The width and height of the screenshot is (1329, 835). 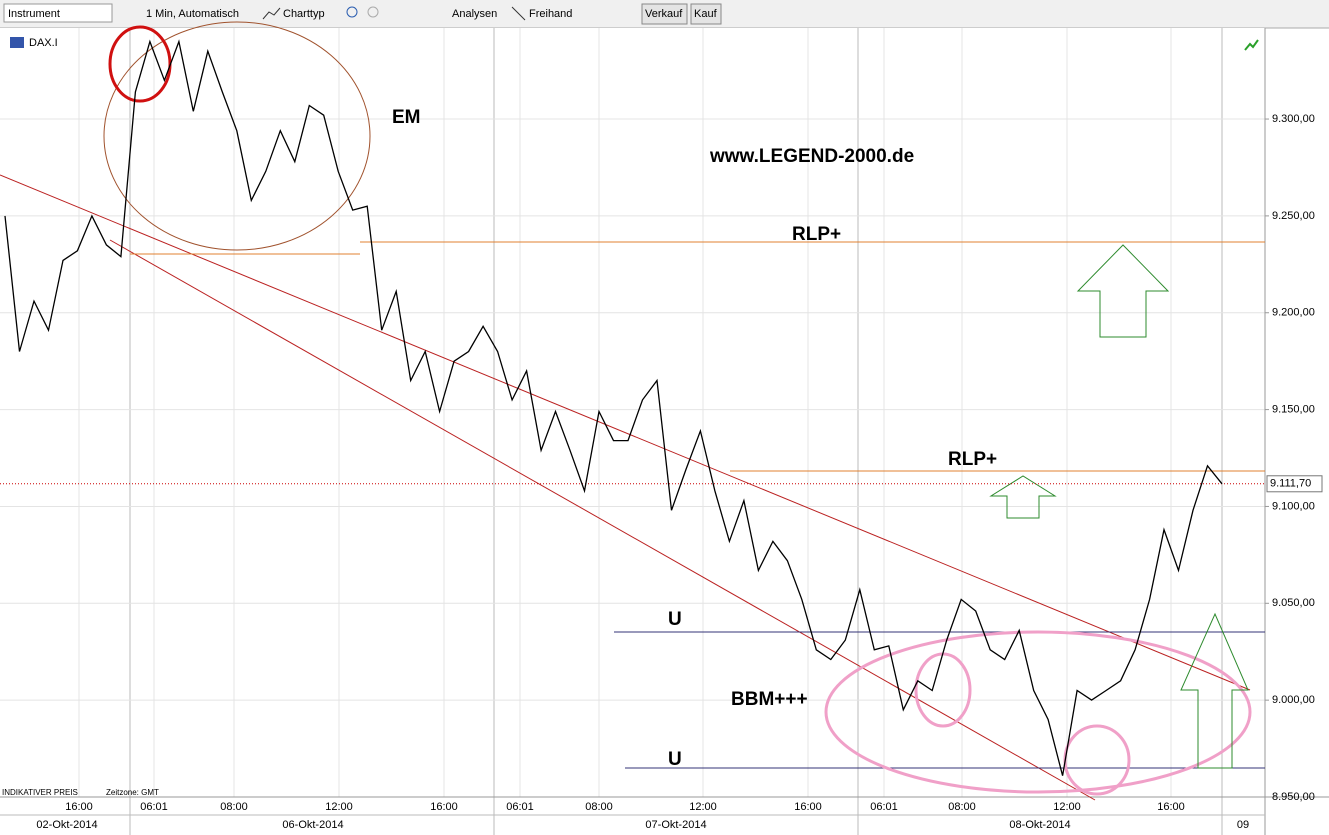 What do you see at coordinates (1290, 484) in the screenshot?
I see `last-price-label: 9.111,70` at bounding box center [1290, 484].